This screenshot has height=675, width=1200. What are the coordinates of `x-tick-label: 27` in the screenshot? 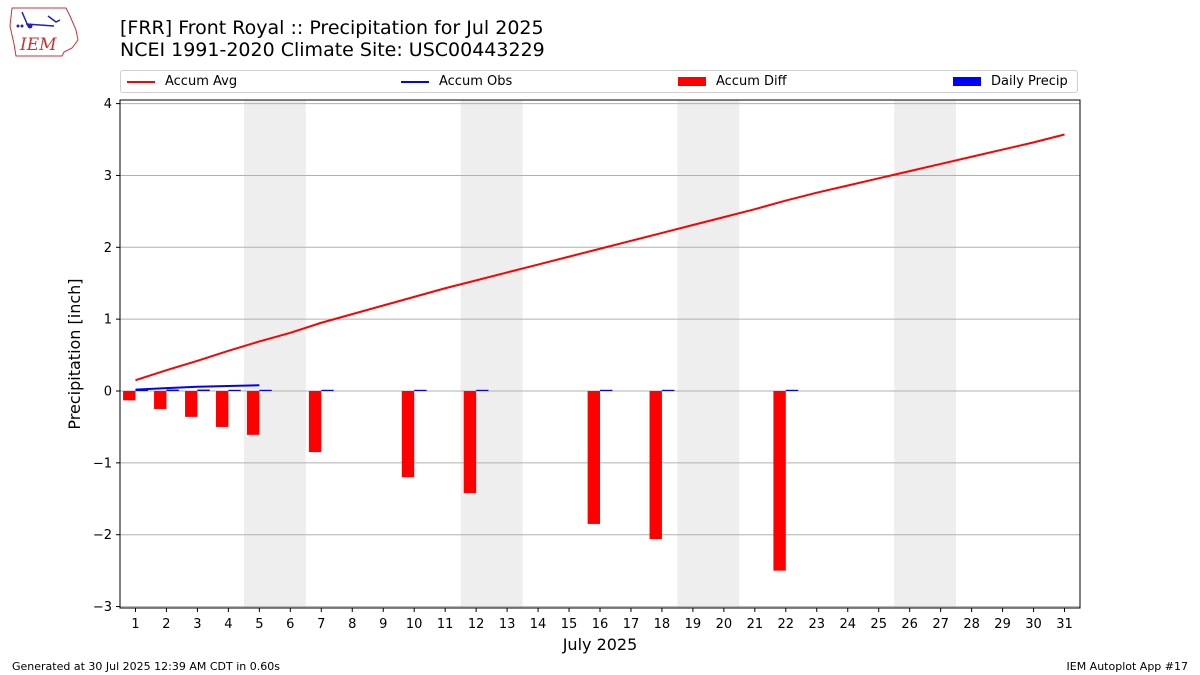 It's located at (940, 624).